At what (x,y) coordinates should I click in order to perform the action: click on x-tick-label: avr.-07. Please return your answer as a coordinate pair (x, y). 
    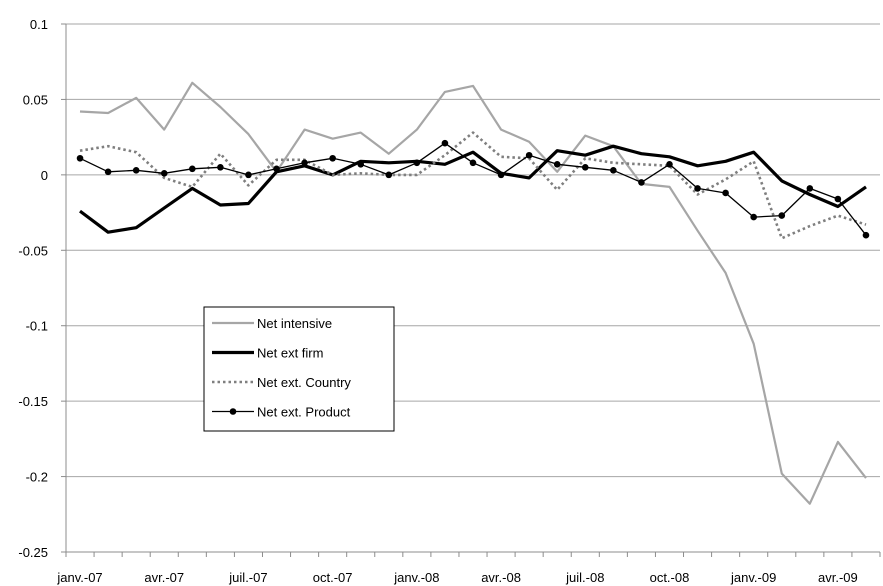
    Looking at the image, I should click on (164, 577).